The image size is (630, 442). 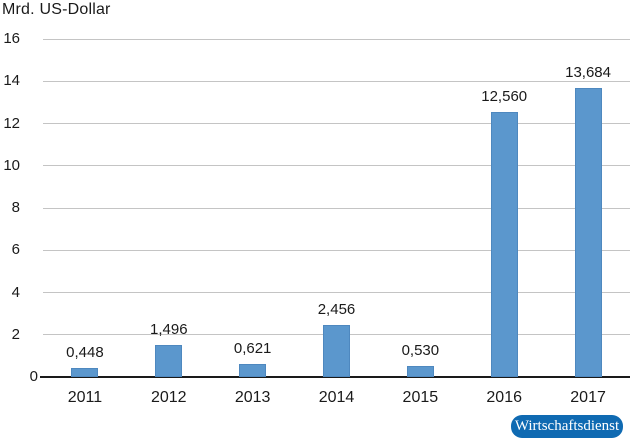 What do you see at coordinates (85, 352) in the screenshot?
I see `bar-value-label-2011: 0,448` at bounding box center [85, 352].